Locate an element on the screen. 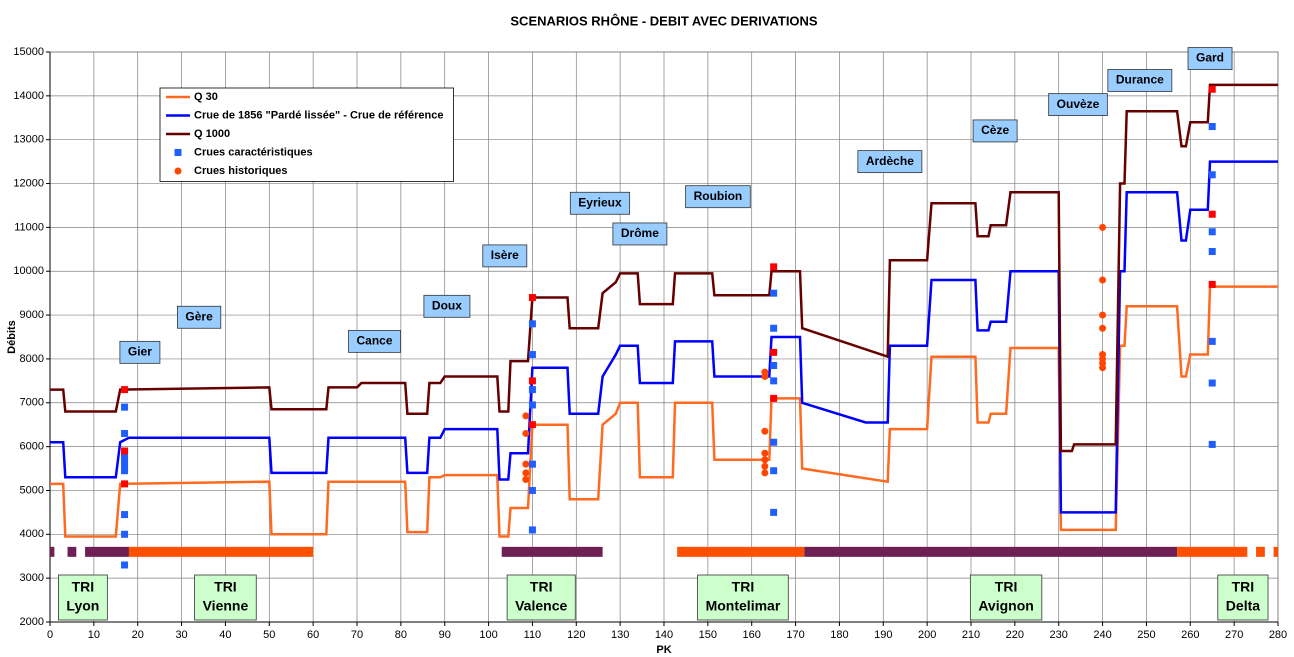  annotation: Gard is located at coordinates (1210, 58).